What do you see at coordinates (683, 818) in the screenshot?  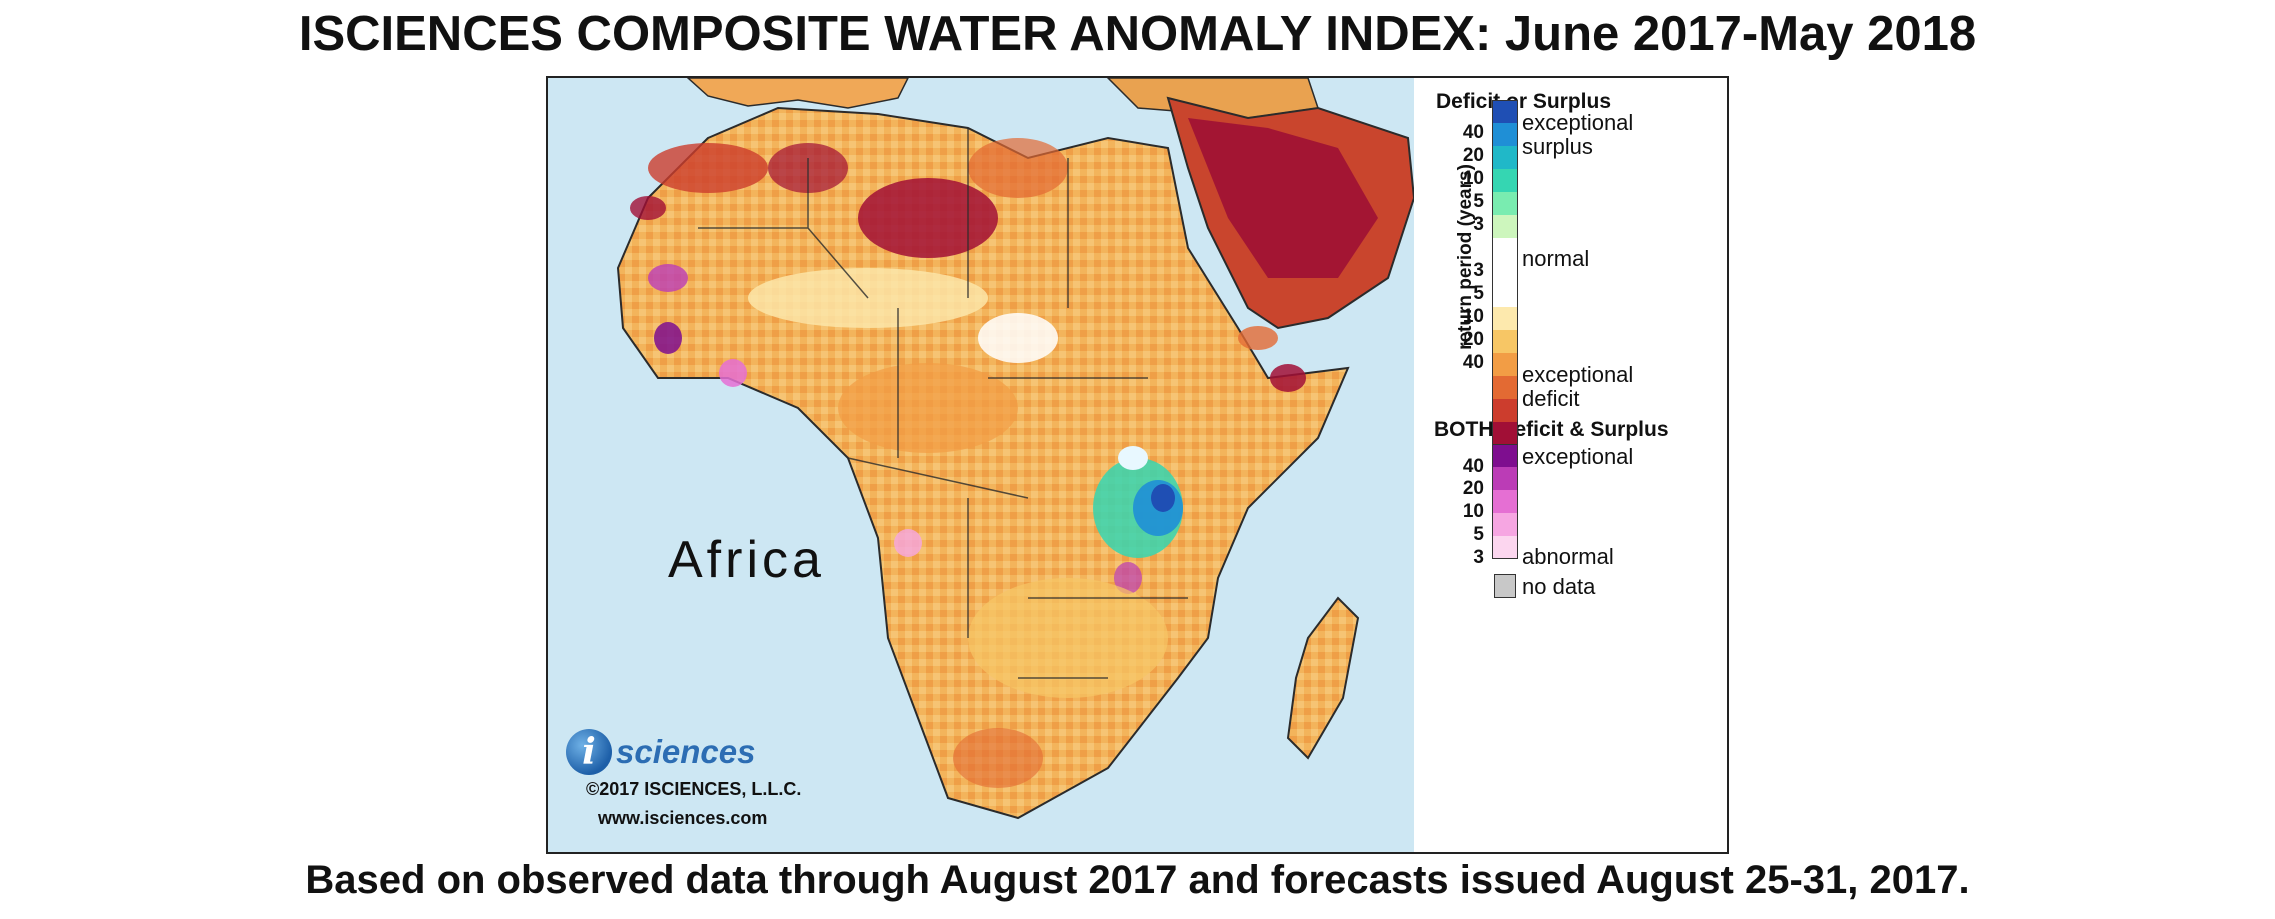 I see `website-link: www.isciences.com` at bounding box center [683, 818].